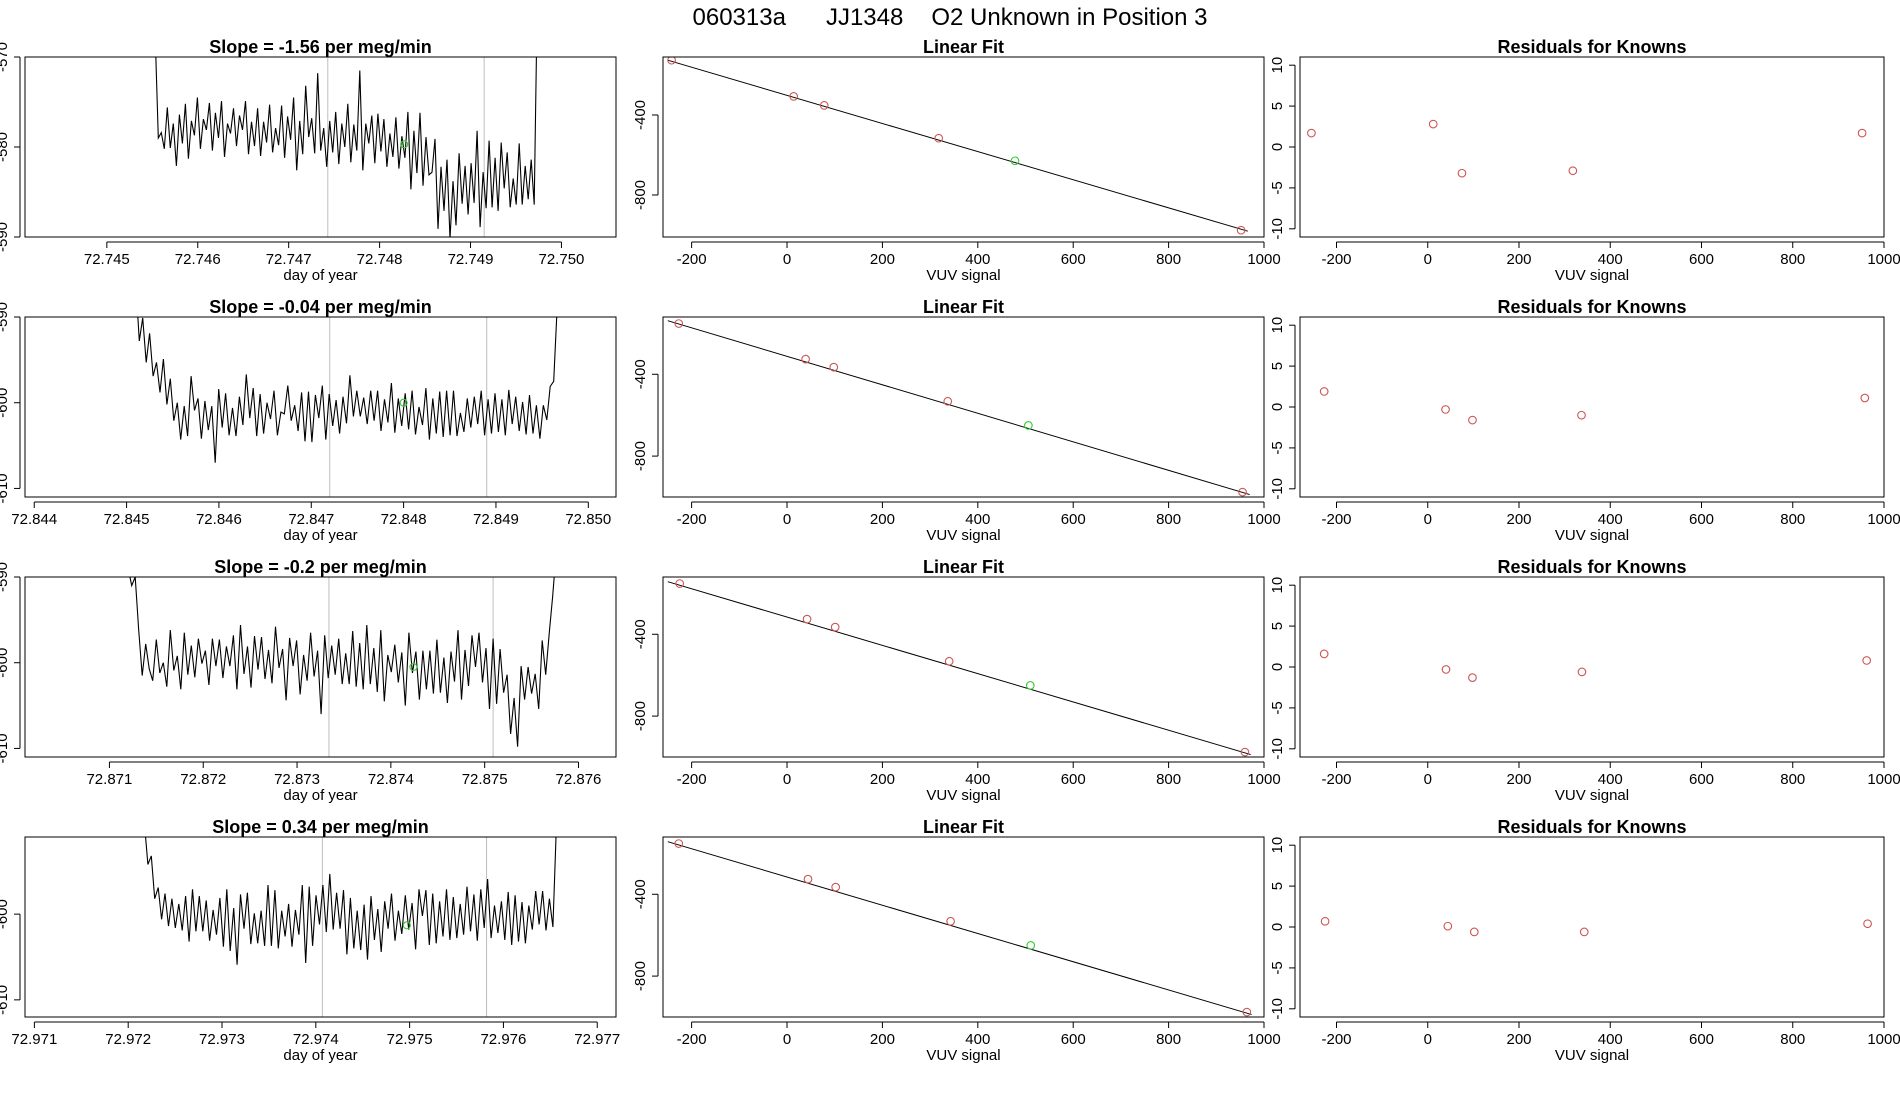 This screenshot has height=1100, width=1900. I want to click on x-tick-label: 72.974, so click(316, 1039).